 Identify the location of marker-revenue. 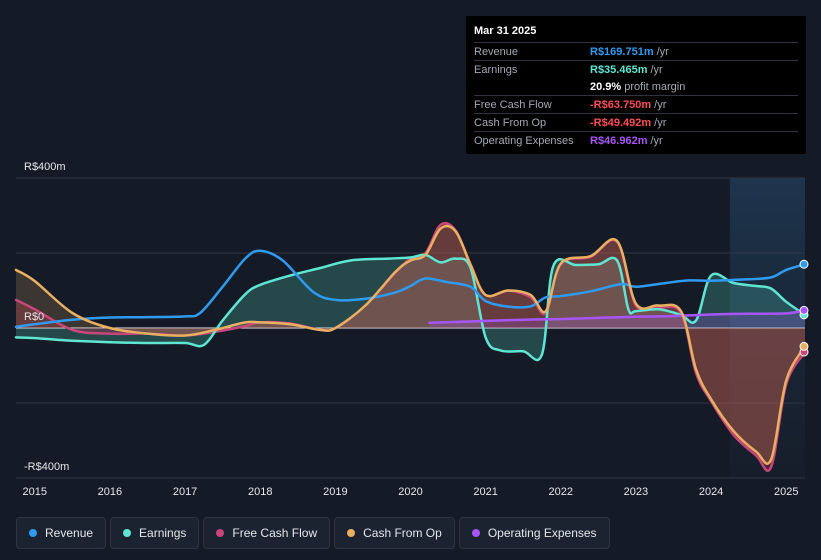
(804, 264).